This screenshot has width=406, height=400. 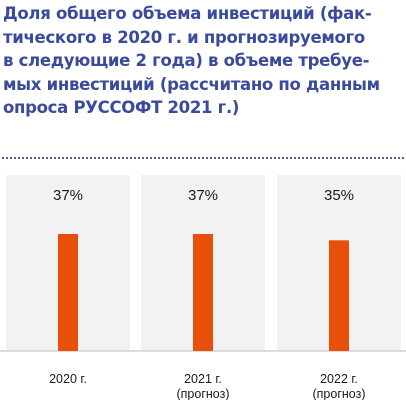 What do you see at coordinates (184, 37) in the screenshot?
I see `chart-title-line: тического в 2020 г. и прогнозируемого` at bounding box center [184, 37].